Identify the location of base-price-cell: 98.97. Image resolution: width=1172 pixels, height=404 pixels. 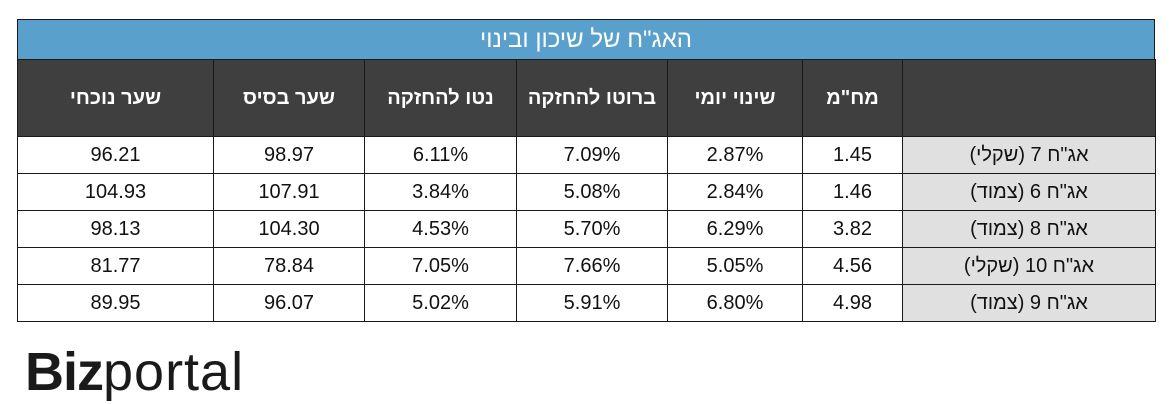
(289, 155).